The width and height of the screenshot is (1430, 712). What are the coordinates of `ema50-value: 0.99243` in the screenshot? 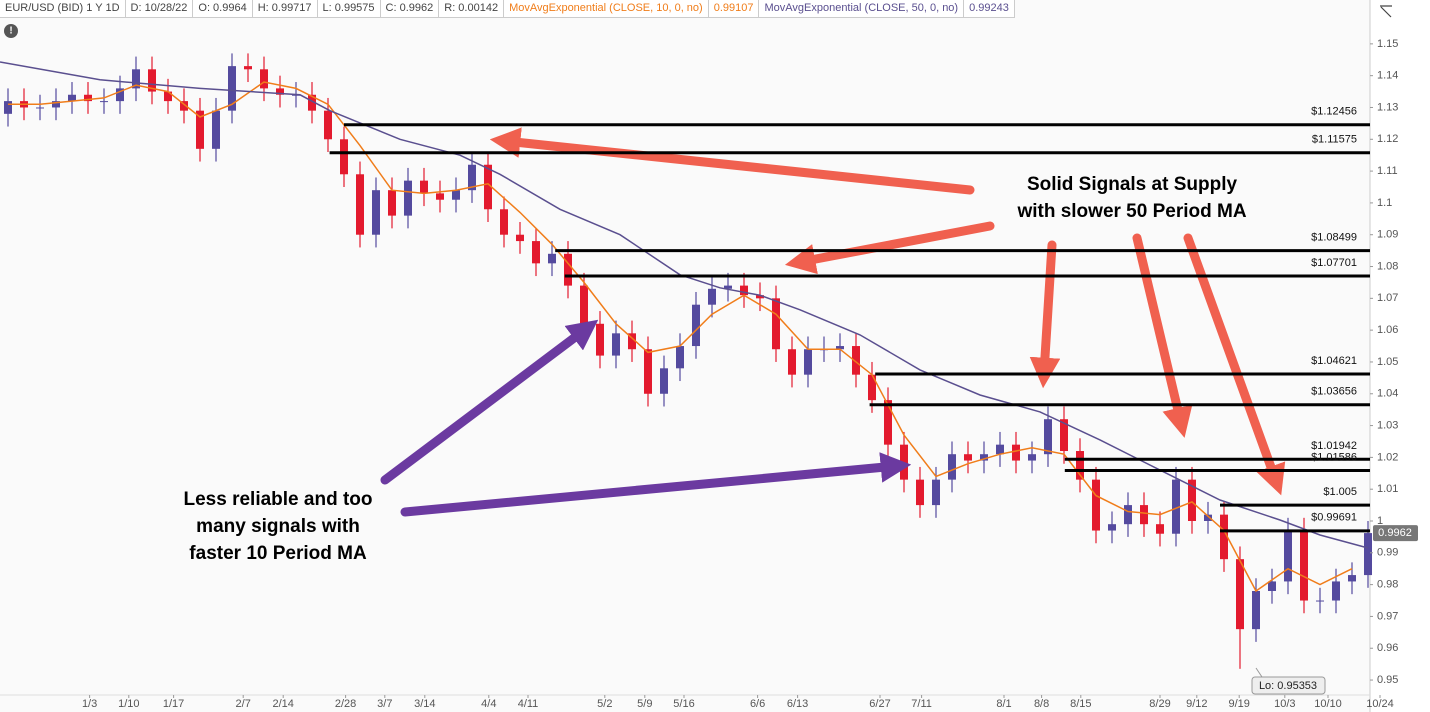 It's located at (989, 9).